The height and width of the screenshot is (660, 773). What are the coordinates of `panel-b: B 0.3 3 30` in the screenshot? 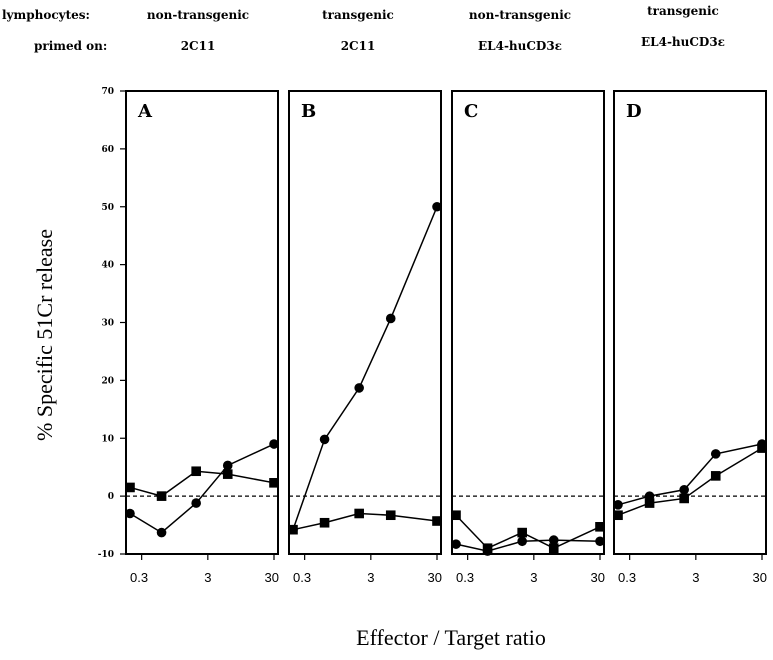 It's located at (365, 338).